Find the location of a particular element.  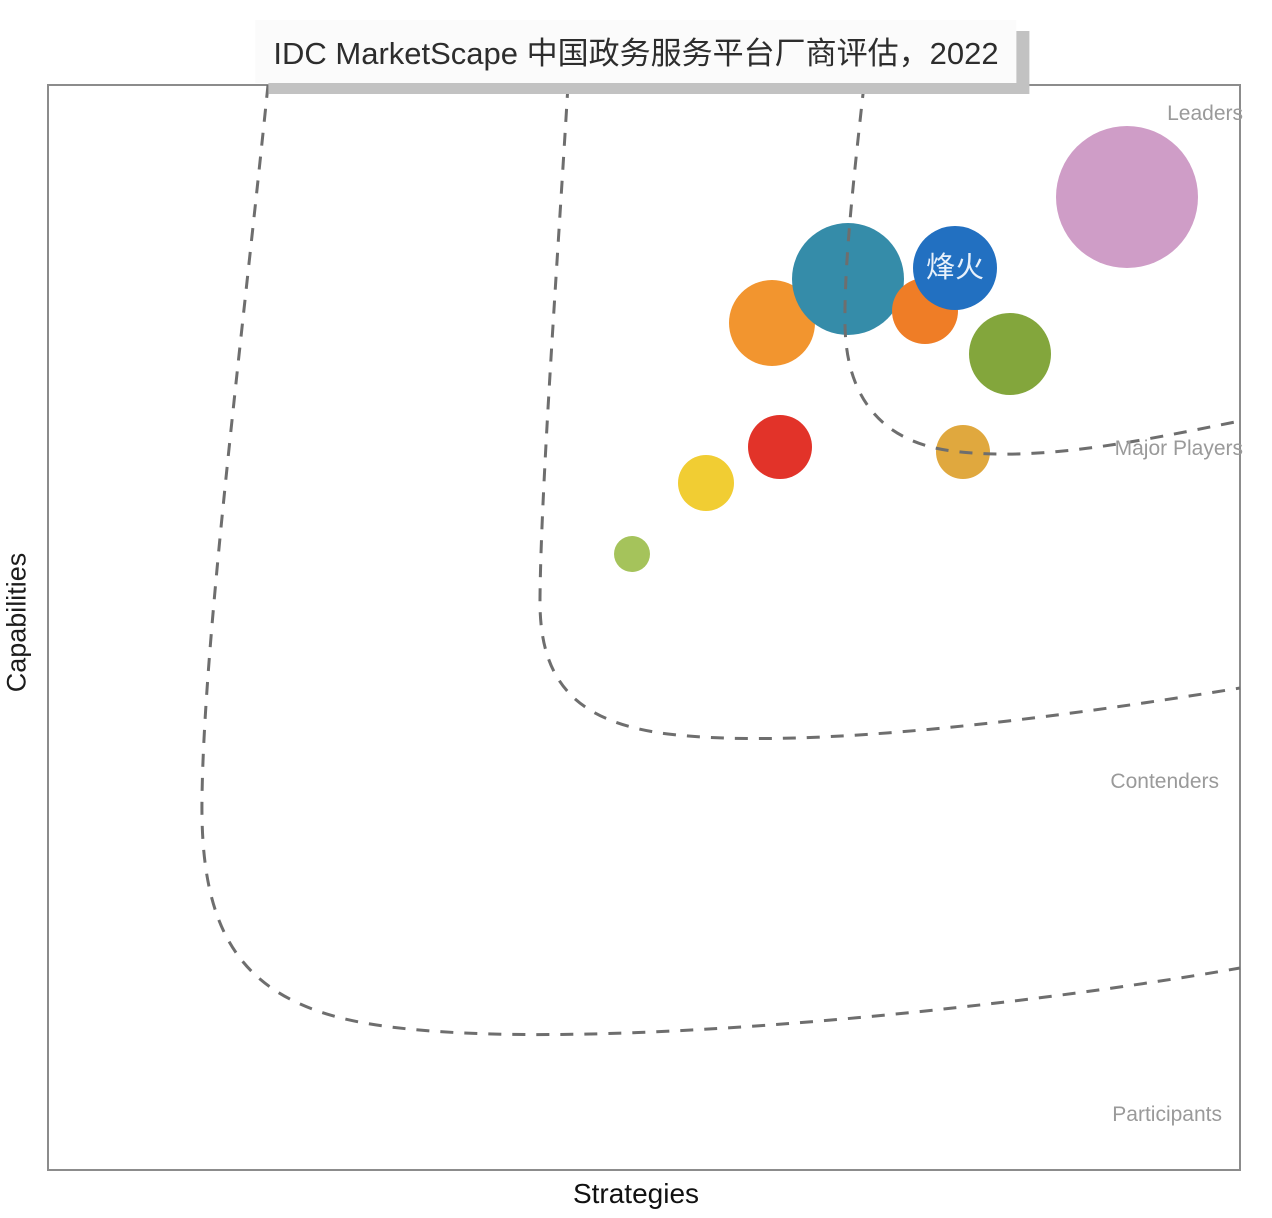

y-axis-label: Capabilities is located at coordinates (16, 622).